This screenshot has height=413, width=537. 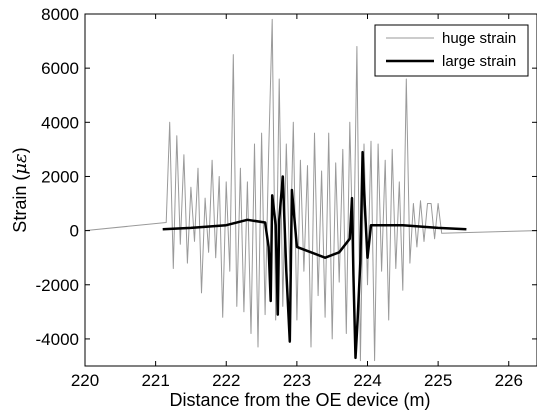 I want to click on y-tick-label: 8000, so click(x=60, y=14).